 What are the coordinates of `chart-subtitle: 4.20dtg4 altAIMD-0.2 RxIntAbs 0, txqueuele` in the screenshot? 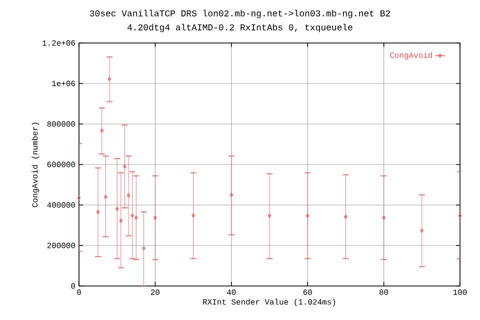 It's located at (239, 28).